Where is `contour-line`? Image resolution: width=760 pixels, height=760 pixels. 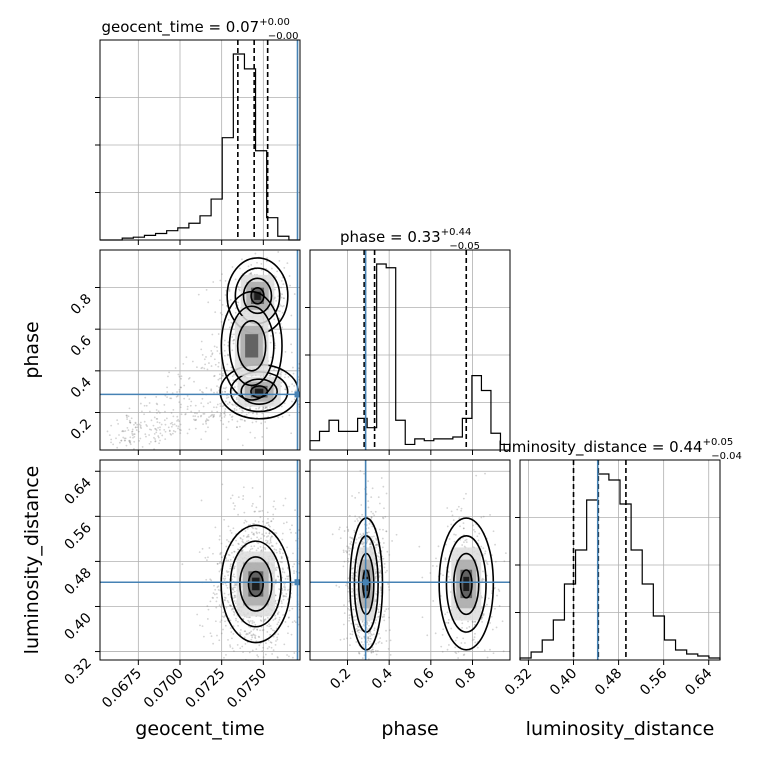 contour-line is located at coordinates (259, 391).